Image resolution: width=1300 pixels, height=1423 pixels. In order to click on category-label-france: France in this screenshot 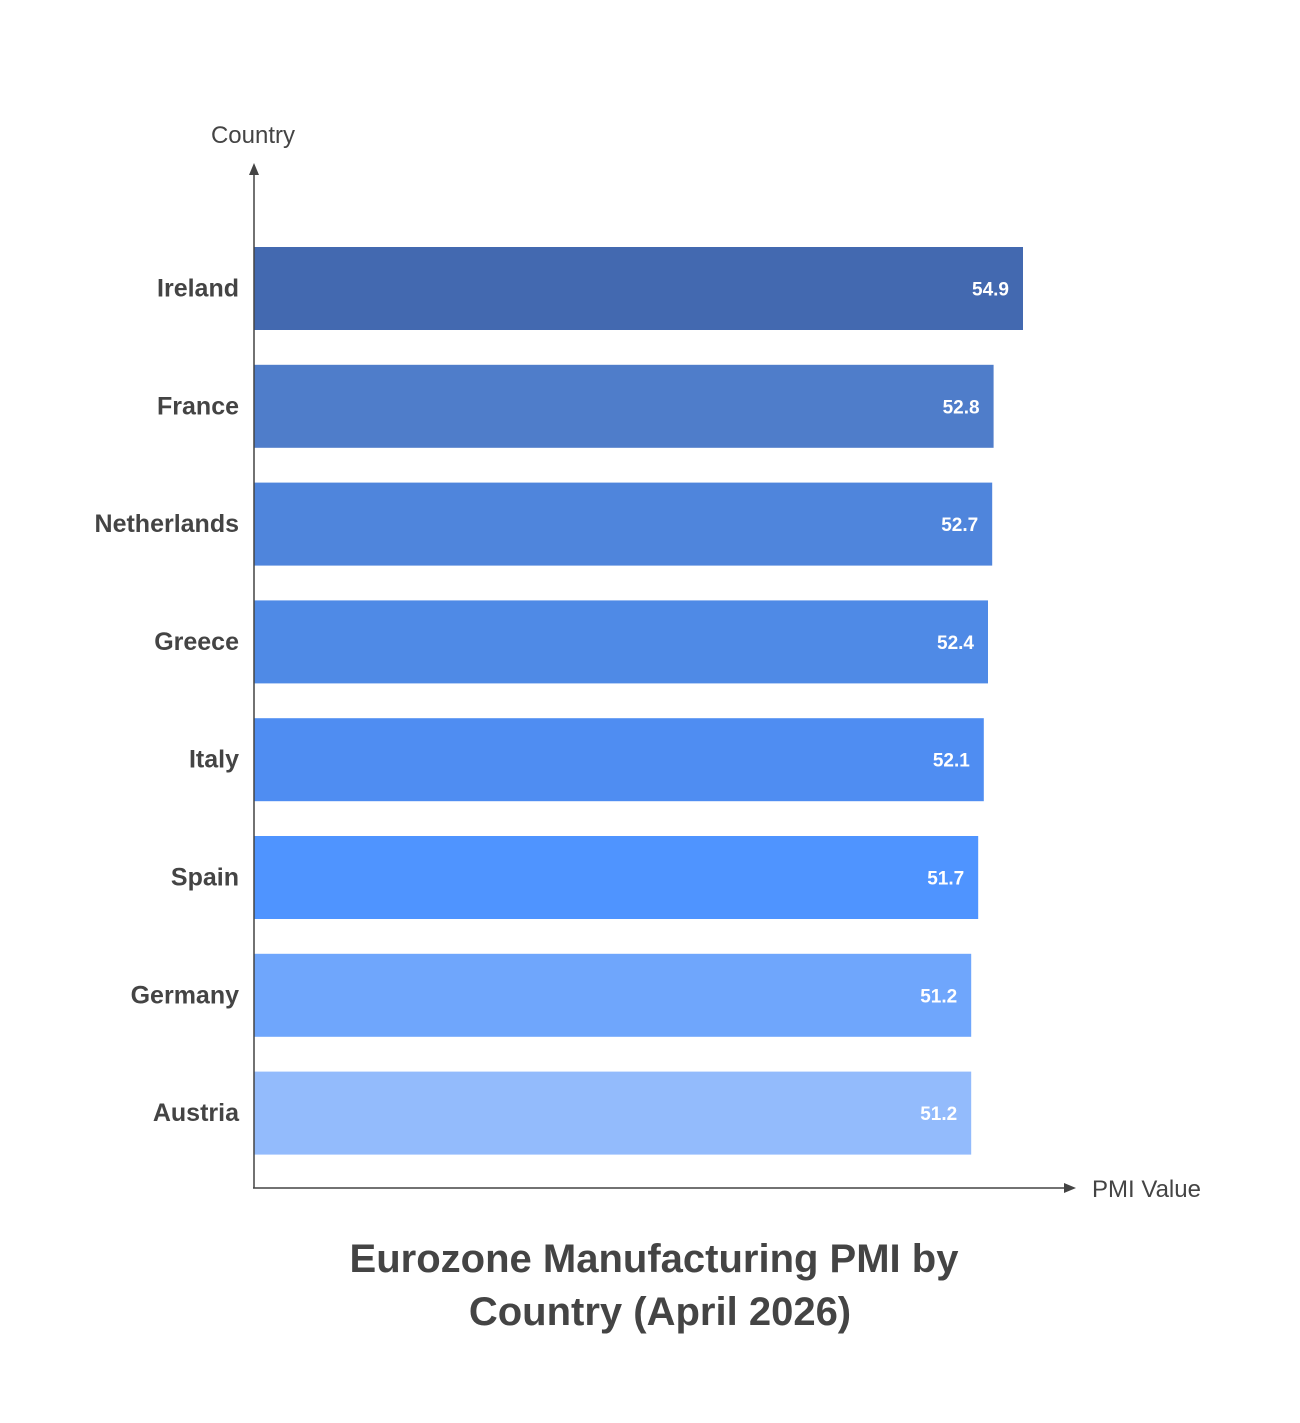, I will do `click(198, 406)`.